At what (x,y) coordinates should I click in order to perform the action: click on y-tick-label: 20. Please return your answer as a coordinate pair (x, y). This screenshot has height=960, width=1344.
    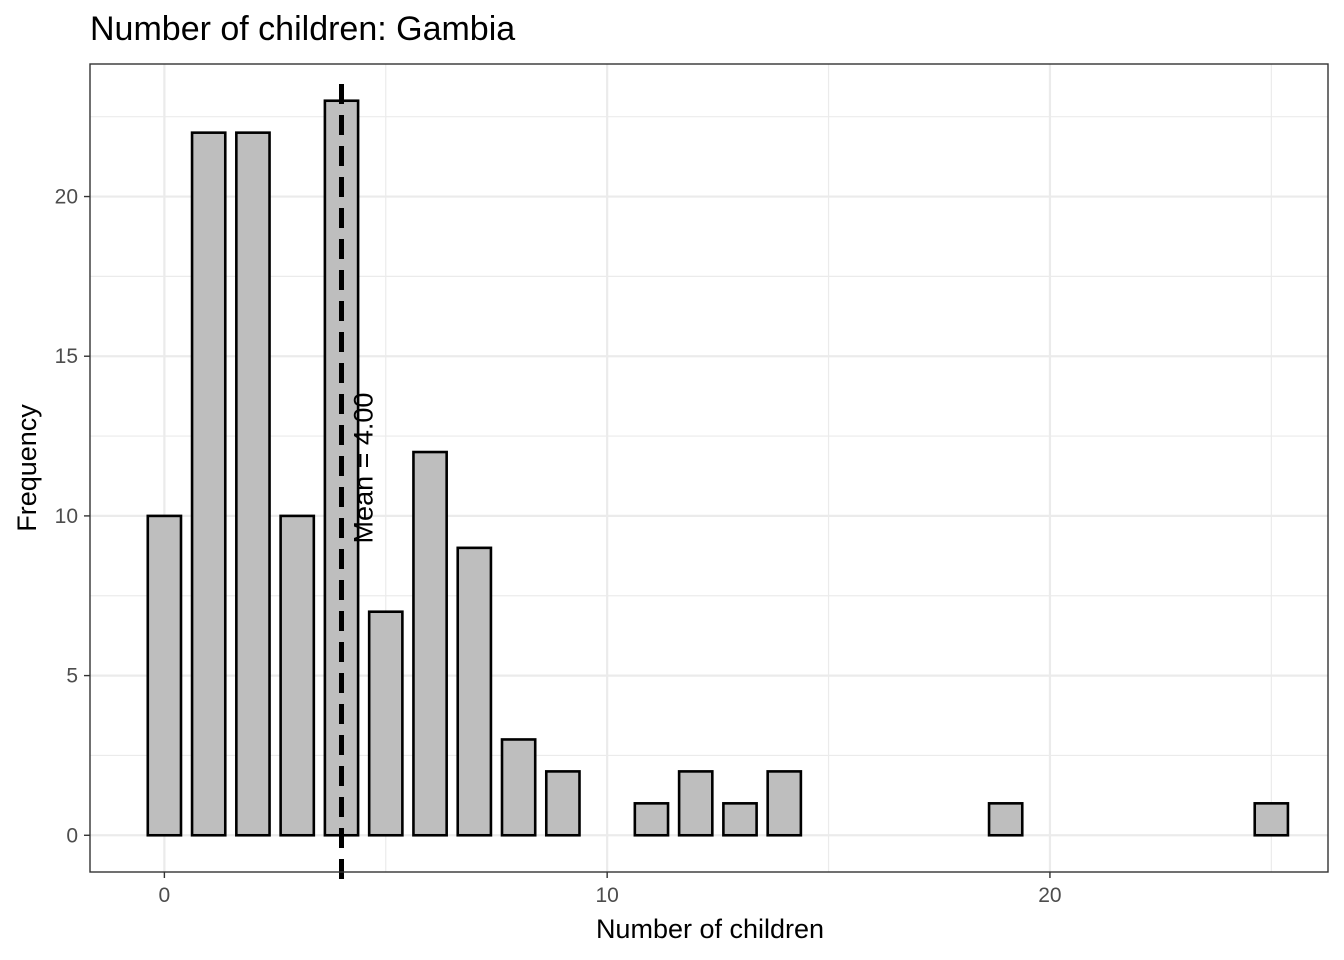
    Looking at the image, I should click on (66, 197).